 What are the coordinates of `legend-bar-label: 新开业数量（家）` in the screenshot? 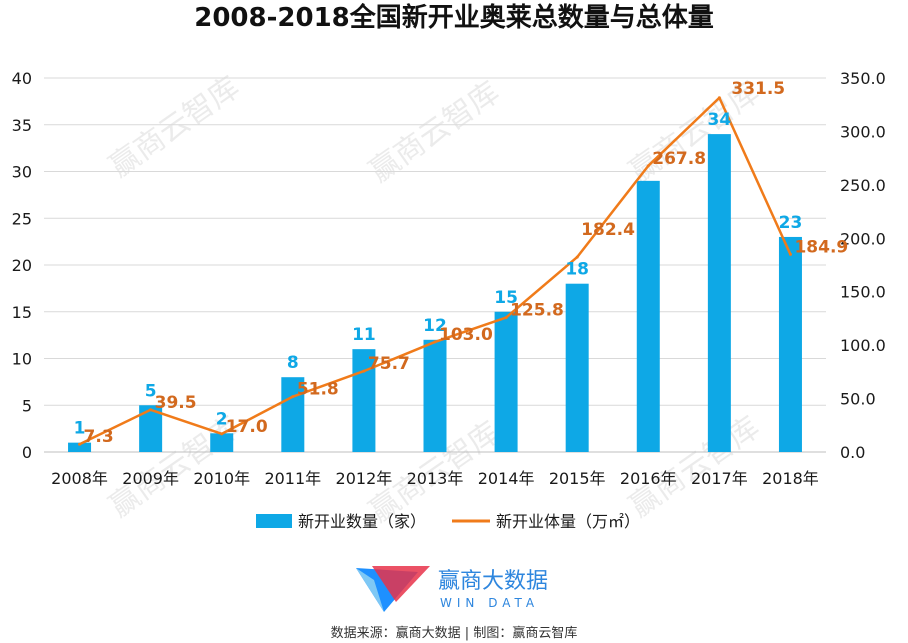 It's located at (362, 521).